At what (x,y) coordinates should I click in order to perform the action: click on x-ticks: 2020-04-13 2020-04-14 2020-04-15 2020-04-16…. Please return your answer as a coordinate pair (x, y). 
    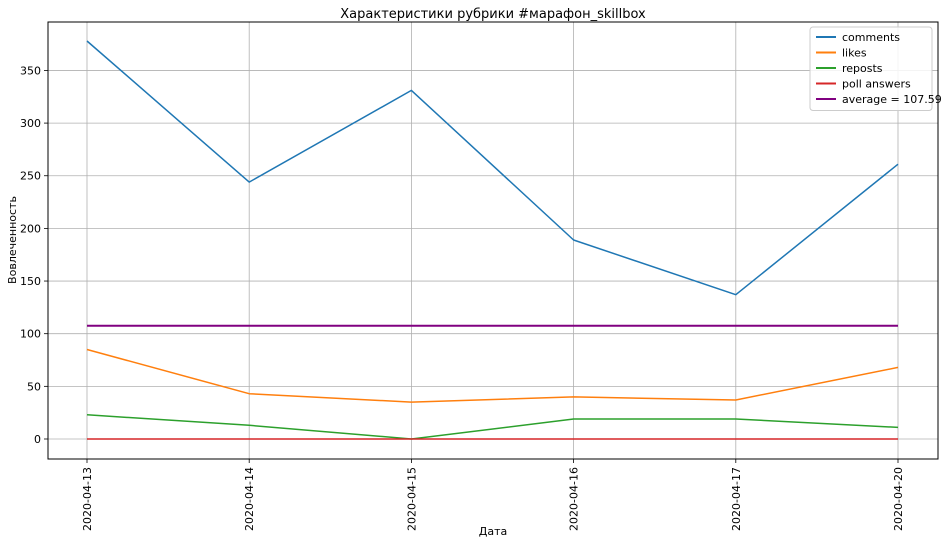
    Looking at the image, I should click on (493, 495).